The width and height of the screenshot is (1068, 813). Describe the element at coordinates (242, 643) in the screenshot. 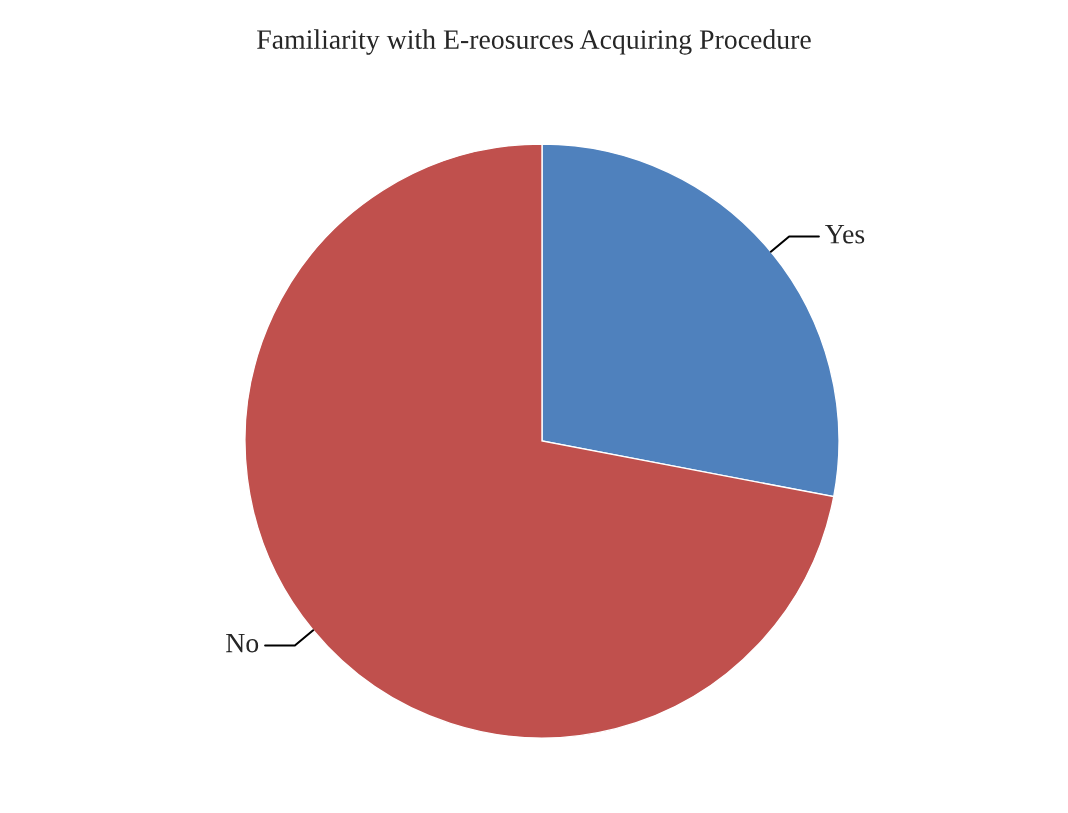

I see `slice-label: No` at that location.